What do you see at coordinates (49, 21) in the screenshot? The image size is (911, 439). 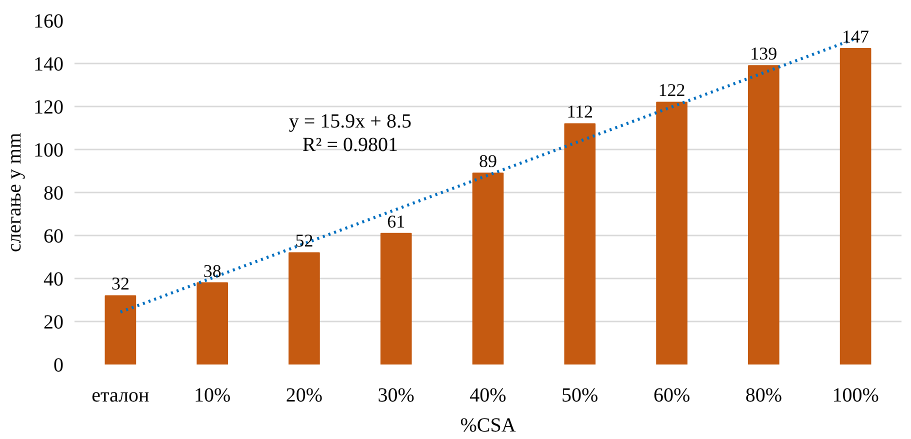 I see `y-tick-label: 160` at bounding box center [49, 21].